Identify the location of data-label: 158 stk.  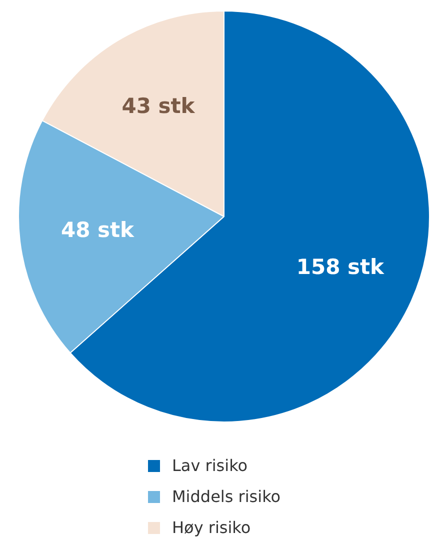
(341, 267).